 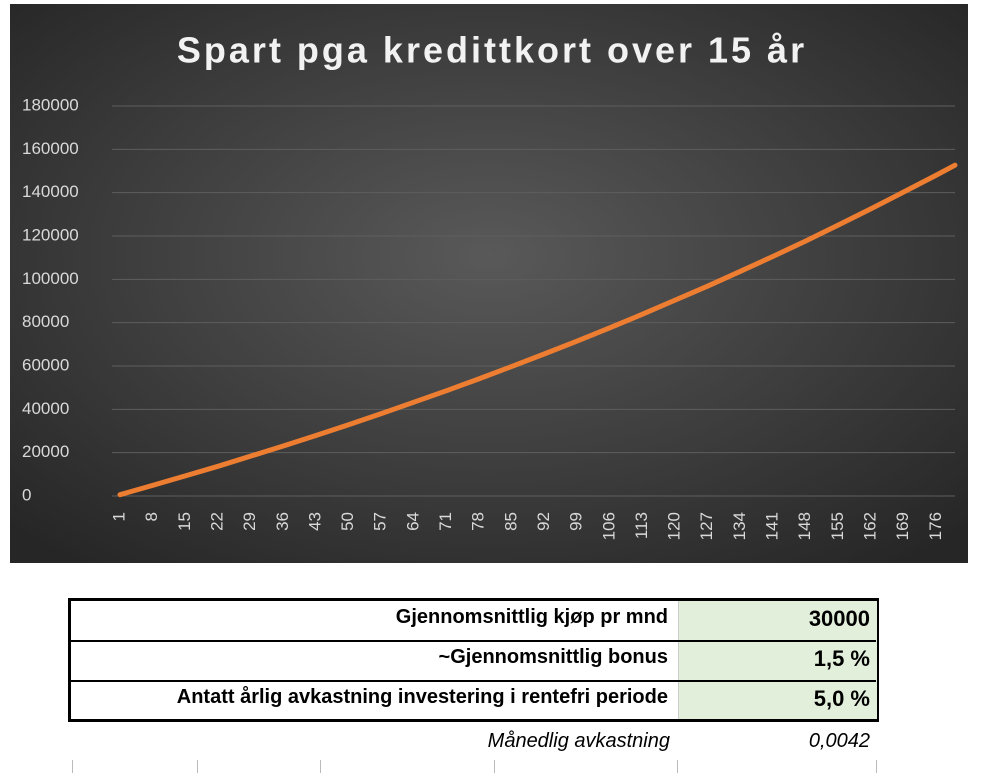 What do you see at coordinates (553, 657) in the screenshot?
I see `row-label: ~Gjennomsnittlig bonus` at bounding box center [553, 657].